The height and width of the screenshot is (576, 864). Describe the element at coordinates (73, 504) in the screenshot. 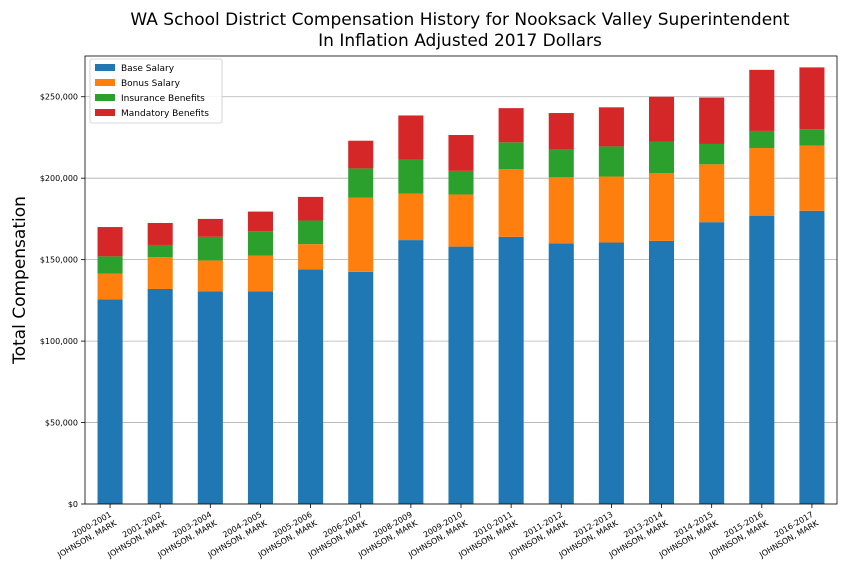

I see `y-tick-label: $0` at that location.